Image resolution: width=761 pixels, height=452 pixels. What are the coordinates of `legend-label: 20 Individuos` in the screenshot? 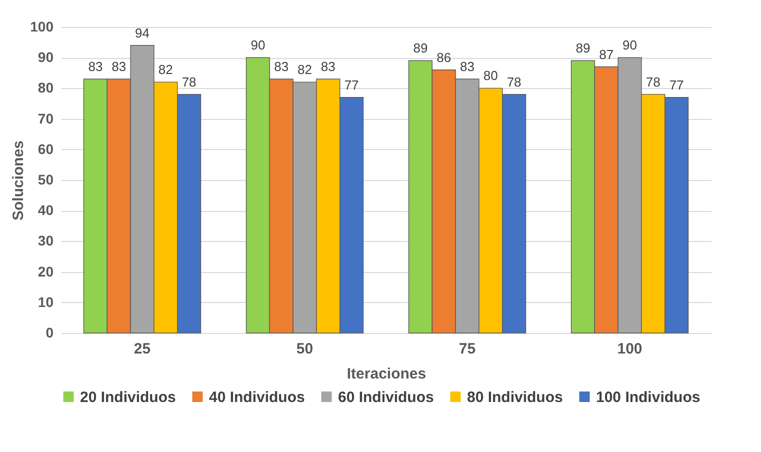 It's located at (128, 397).